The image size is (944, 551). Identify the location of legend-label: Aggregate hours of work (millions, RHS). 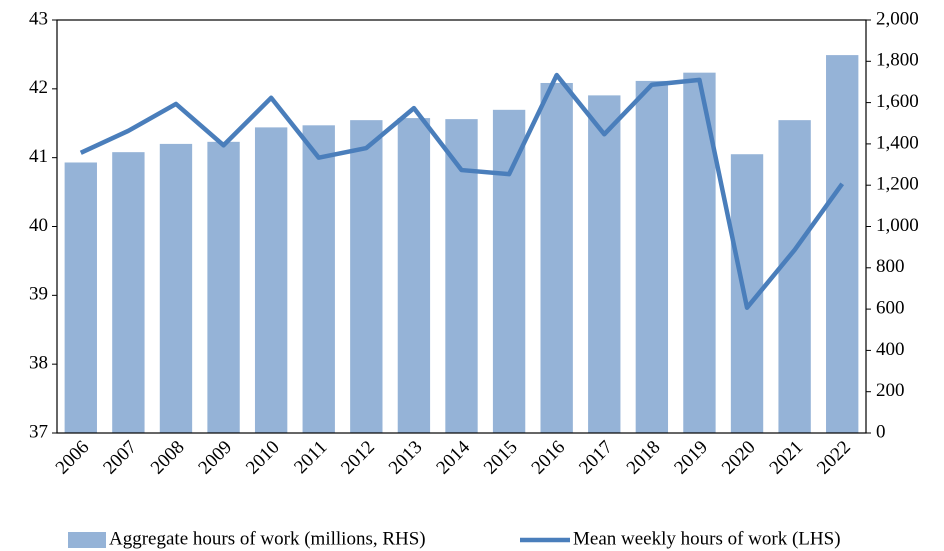
(267, 538).